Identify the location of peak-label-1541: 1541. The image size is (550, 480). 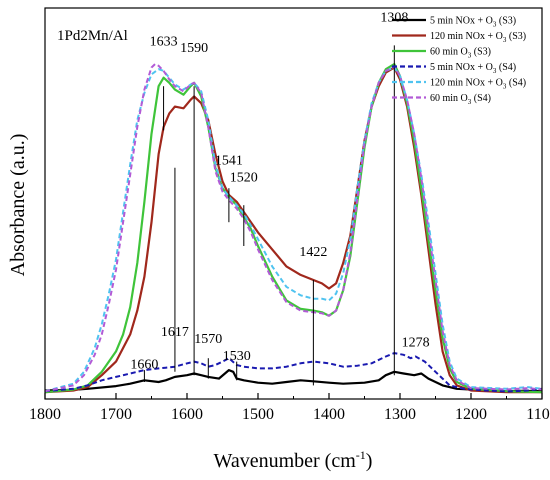
(229, 160).